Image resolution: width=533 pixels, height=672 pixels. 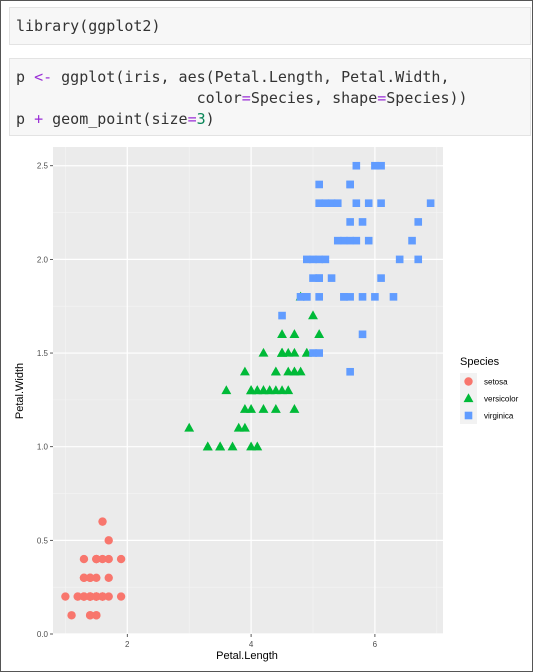 What do you see at coordinates (468, 381) in the screenshot?
I see `legend-key-setosa` at bounding box center [468, 381].